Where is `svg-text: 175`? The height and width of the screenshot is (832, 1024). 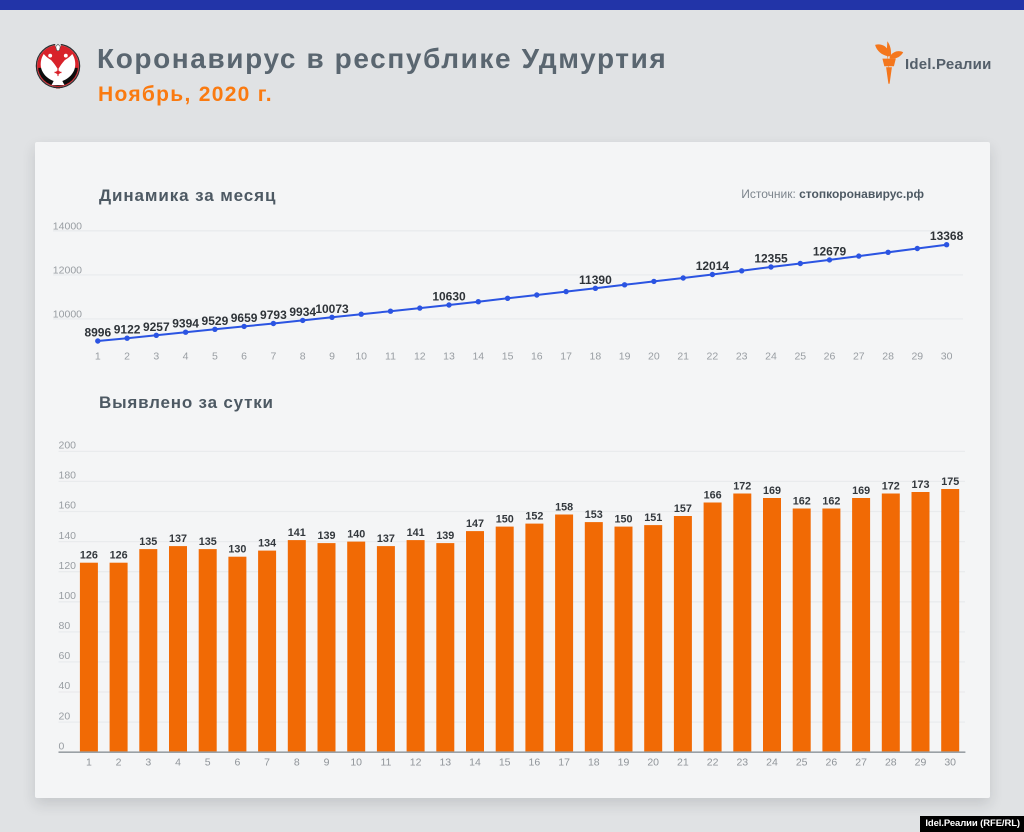
svg-text: 175 is located at coordinates (950, 482).